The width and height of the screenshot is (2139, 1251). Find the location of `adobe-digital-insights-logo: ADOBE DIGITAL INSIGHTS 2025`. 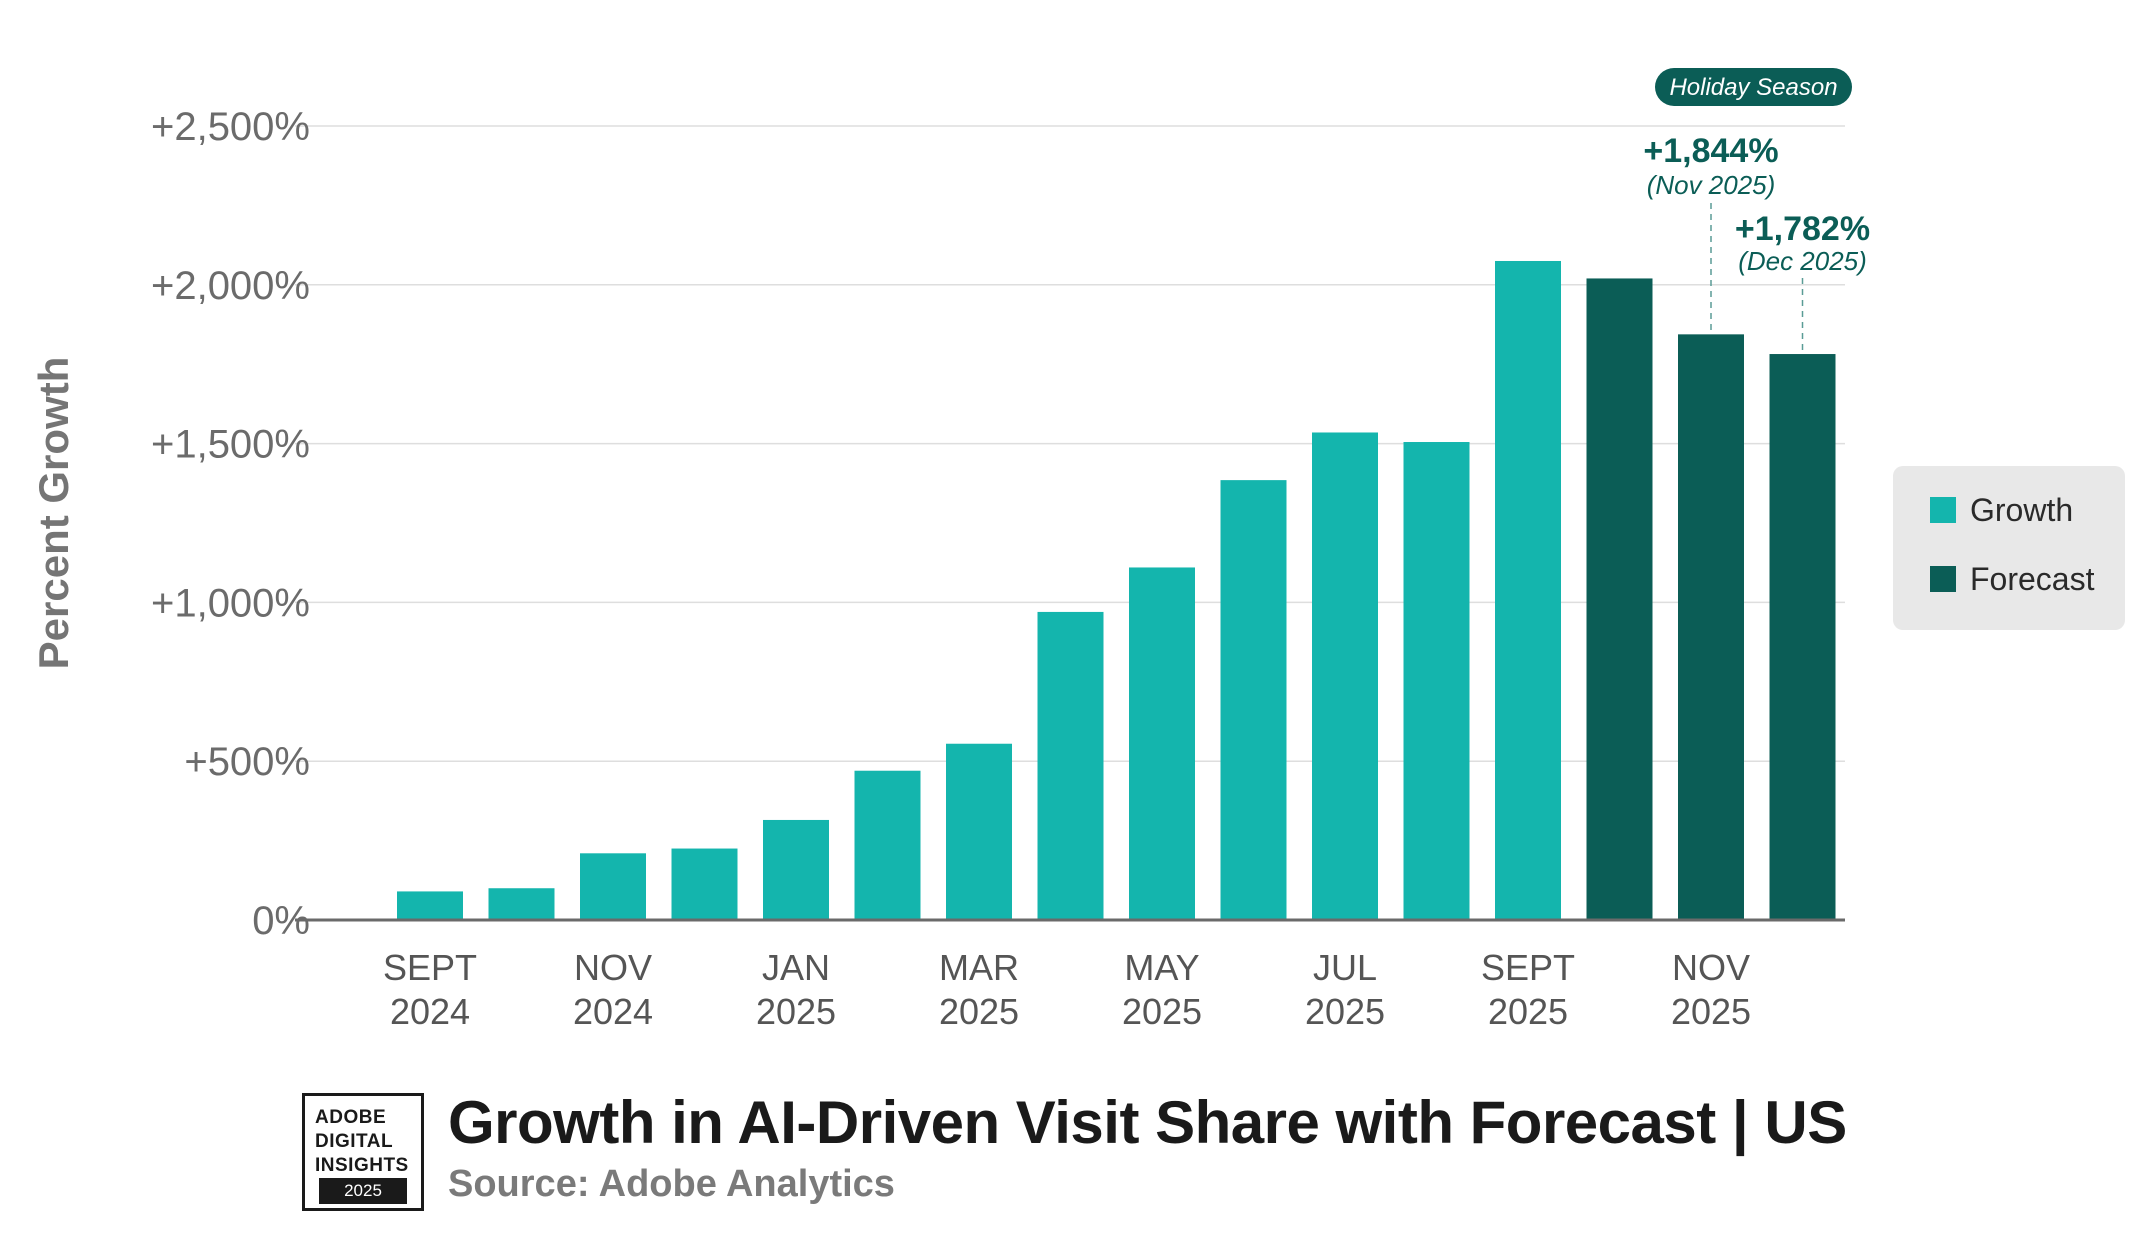

adobe-digital-insights-logo: ADOBE DIGITAL INSIGHTS 2025 is located at coordinates (363, 1152).